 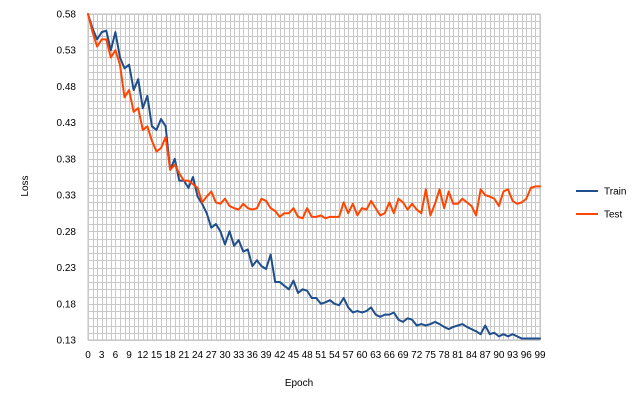 What do you see at coordinates (67, 178) in the screenshot?
I see `y-axis-ticks: 0.58 0.53 0.48 0.43 0.38 0.33 0.28 0.23 0.18 0.13` at bounding box center [67, 178].